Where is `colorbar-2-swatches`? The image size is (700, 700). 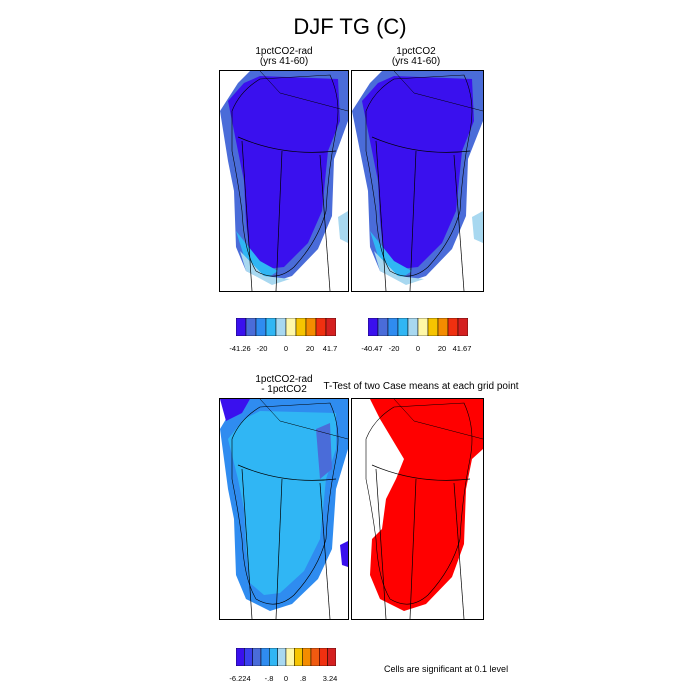
colorbar-2-swatches is located at coordinates (418, 327).